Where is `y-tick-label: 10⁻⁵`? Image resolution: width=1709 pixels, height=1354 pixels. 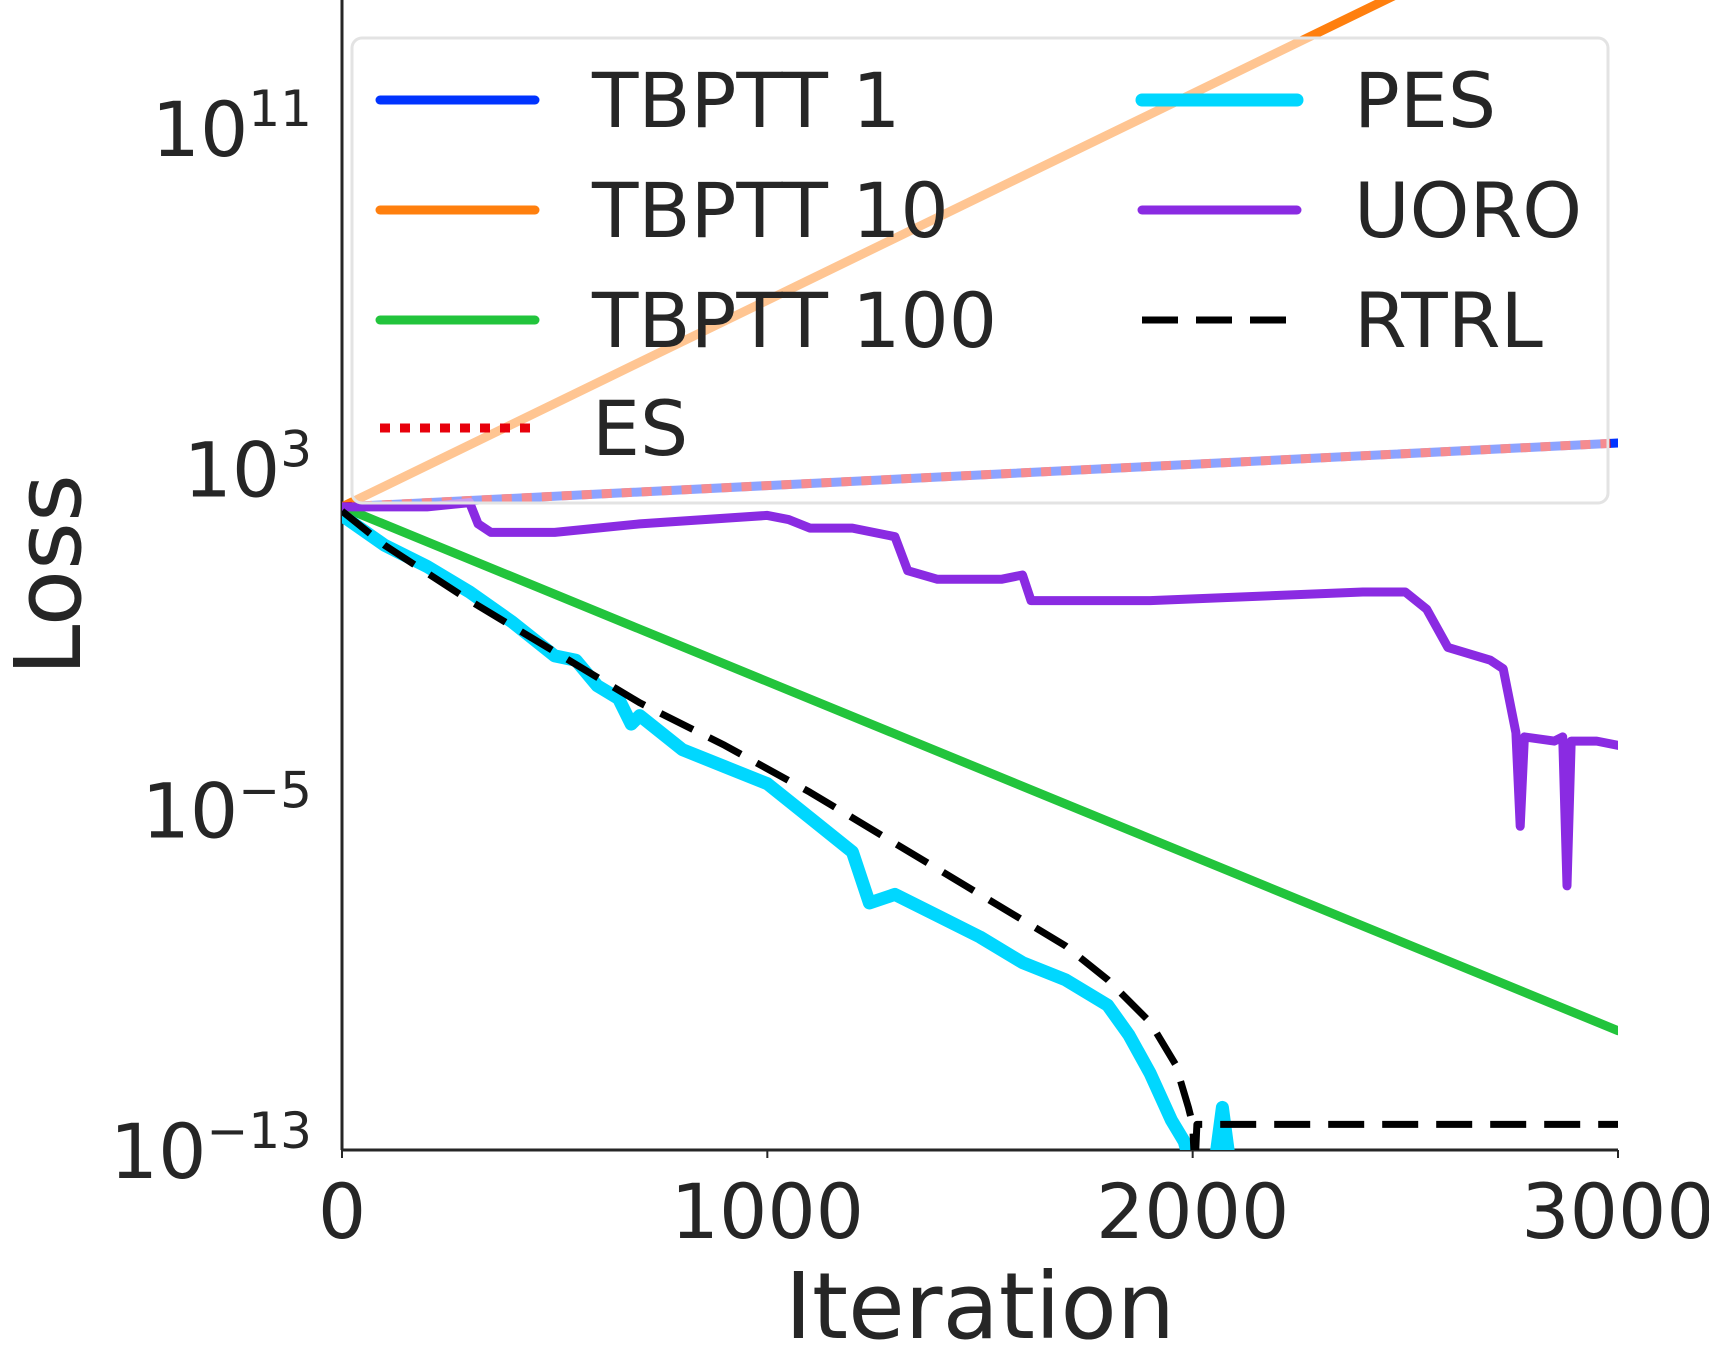 y-tick-label: 10⁻⁵ is located at coordinates (227, 808).